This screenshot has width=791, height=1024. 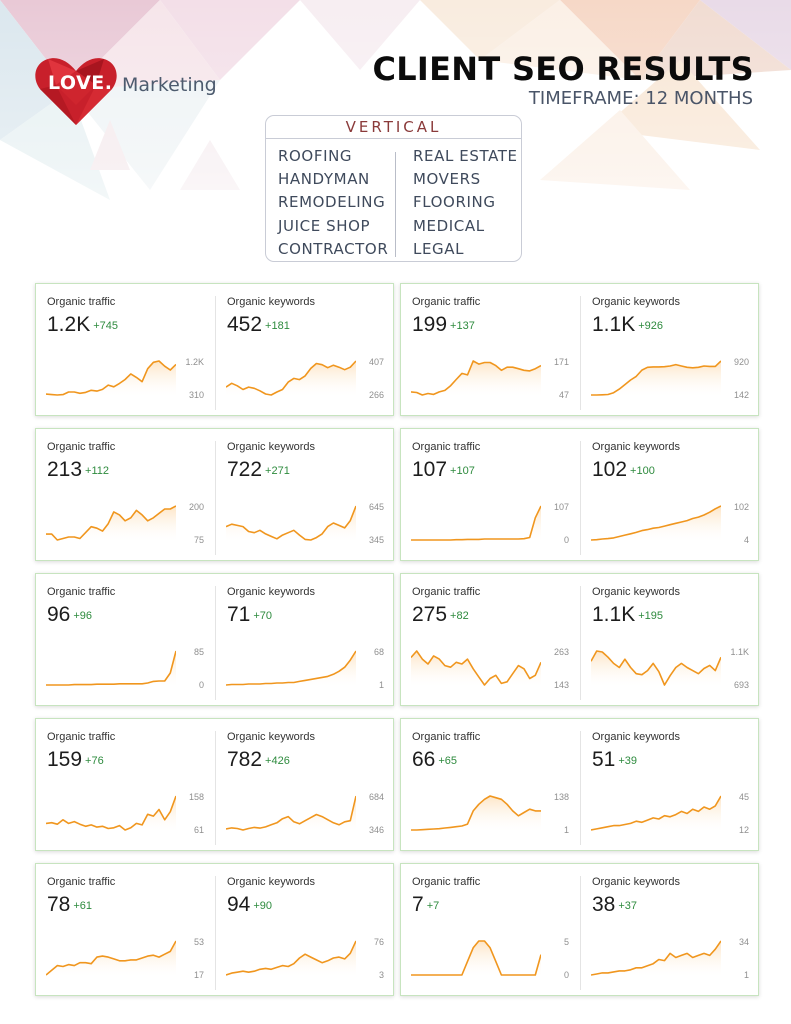 What do you see at coordinates (614, 905) in the screenshot?
I see `metric-value: 38 +37` at bounding box center [614, 905].